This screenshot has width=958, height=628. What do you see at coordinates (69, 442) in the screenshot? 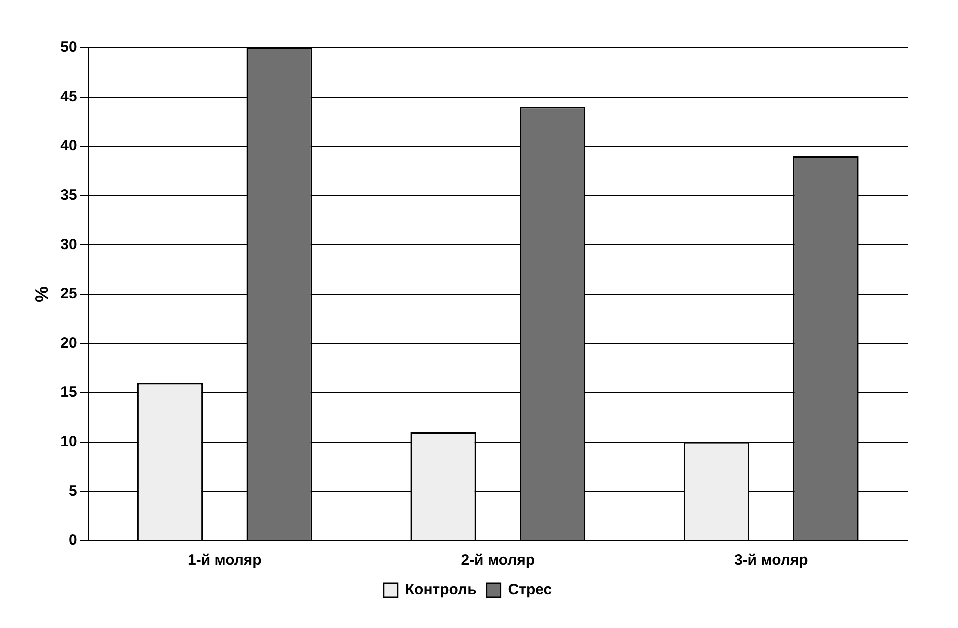
I see `y-tick-label: 10` at bounding box center [69, 442].